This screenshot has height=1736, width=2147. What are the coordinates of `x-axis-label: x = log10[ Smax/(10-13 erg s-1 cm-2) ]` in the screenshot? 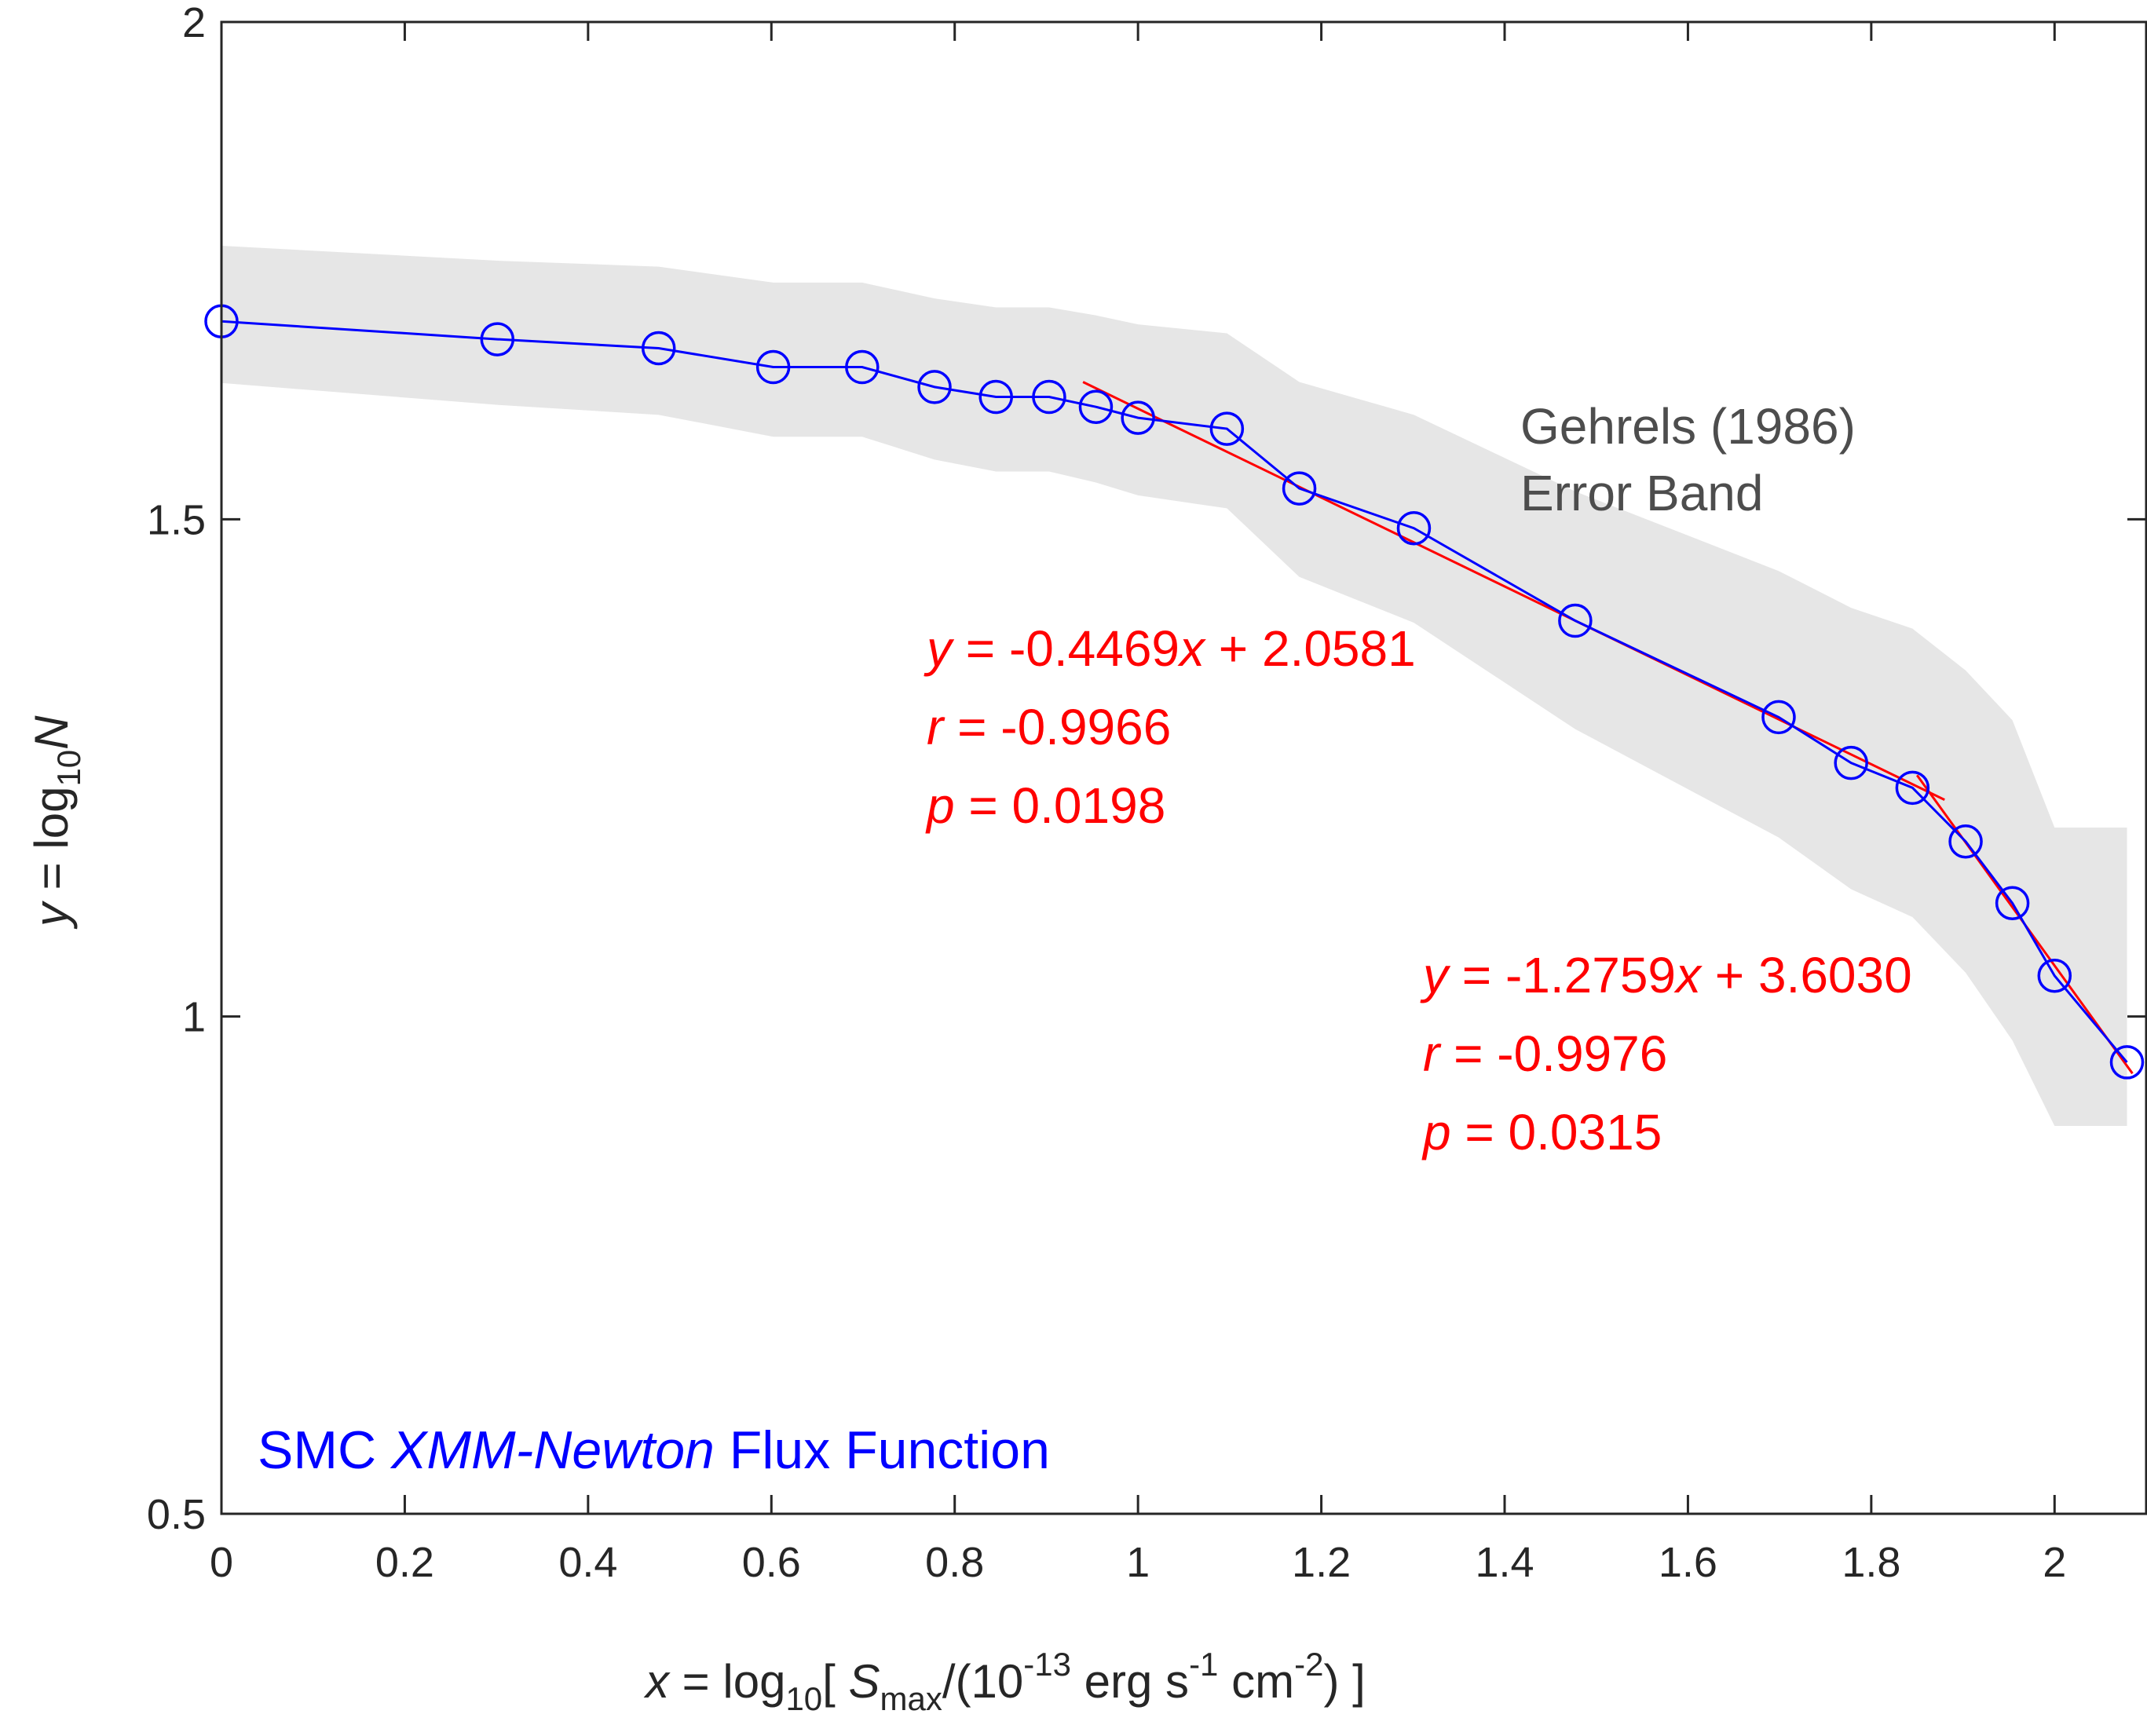 It's located at (1004, 1681).